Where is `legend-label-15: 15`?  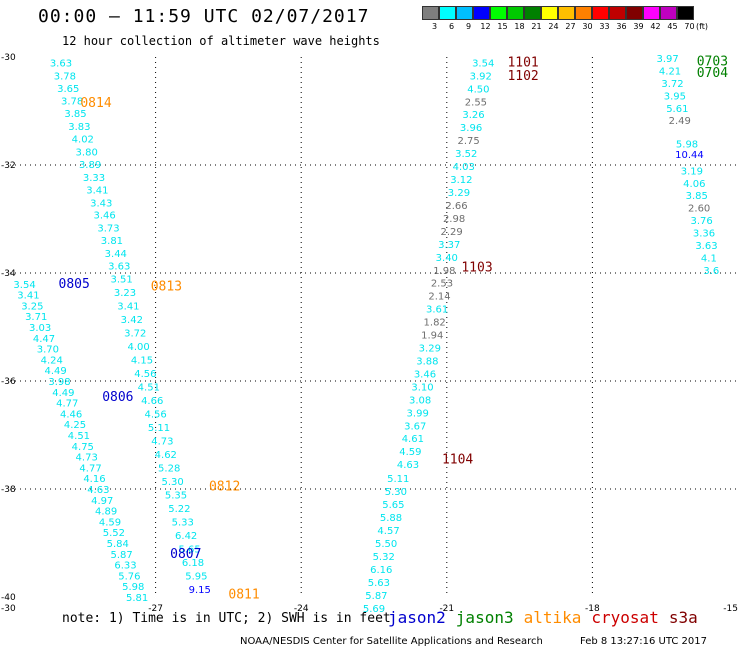 legend-label-15: 15 is located at coordinates (502, 26).